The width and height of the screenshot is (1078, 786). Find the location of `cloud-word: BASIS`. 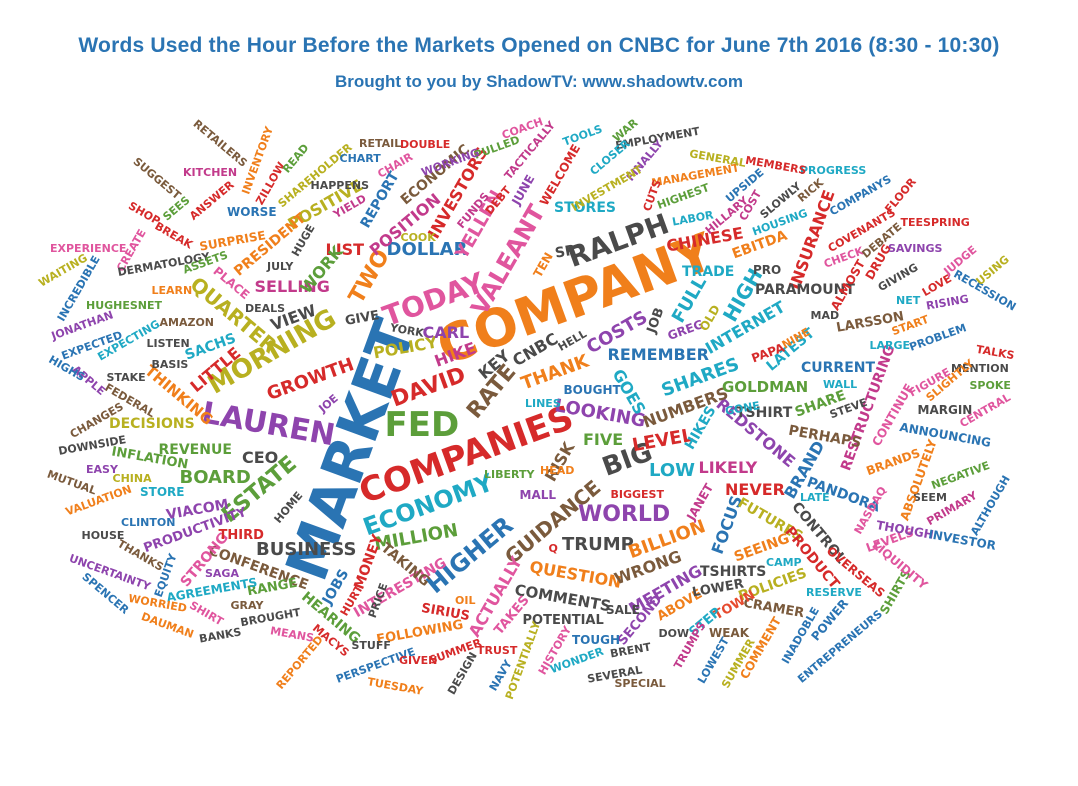

cloud-word: BASIS is located at coordinates (170, 364).